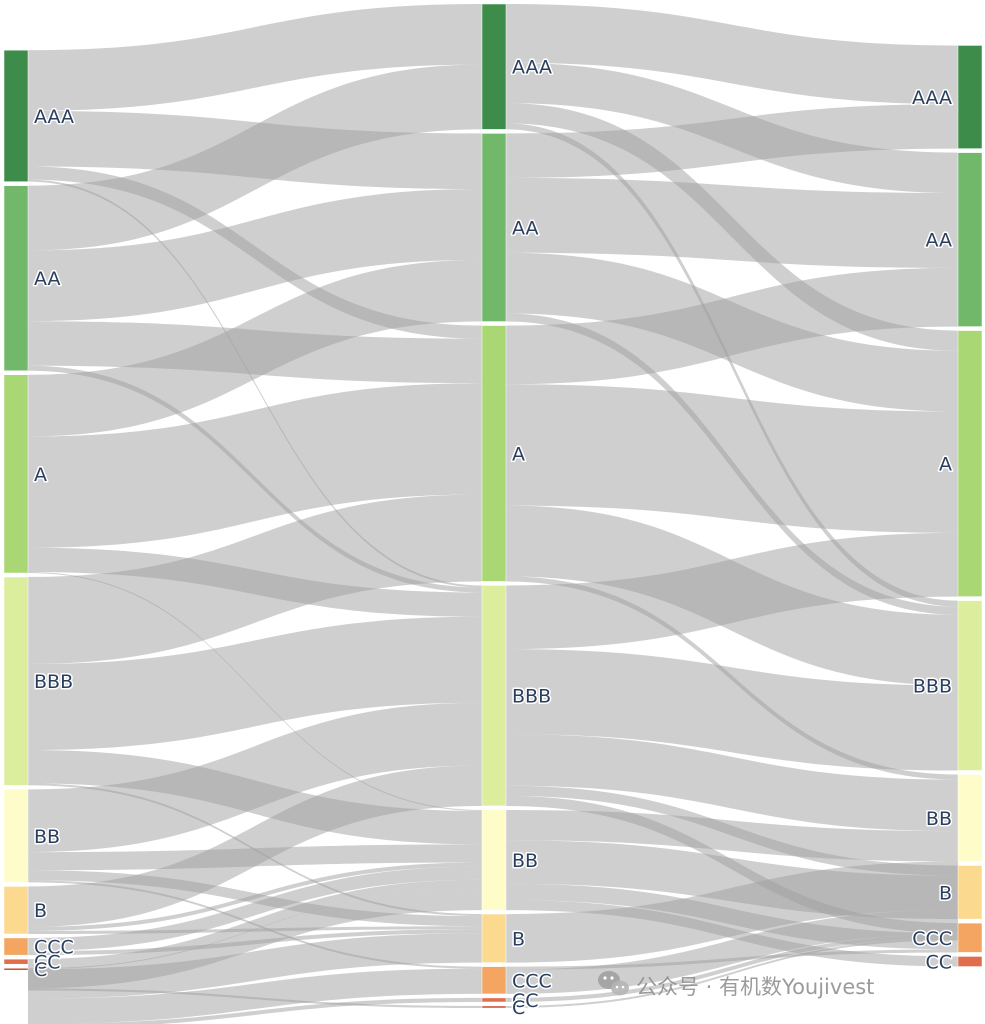 This screenshot has height=1024, width=985. What do you see at coordinates (494, 1000) in the screenshot?
I see `node-col2-cc` at bounding box center [494, 1000].